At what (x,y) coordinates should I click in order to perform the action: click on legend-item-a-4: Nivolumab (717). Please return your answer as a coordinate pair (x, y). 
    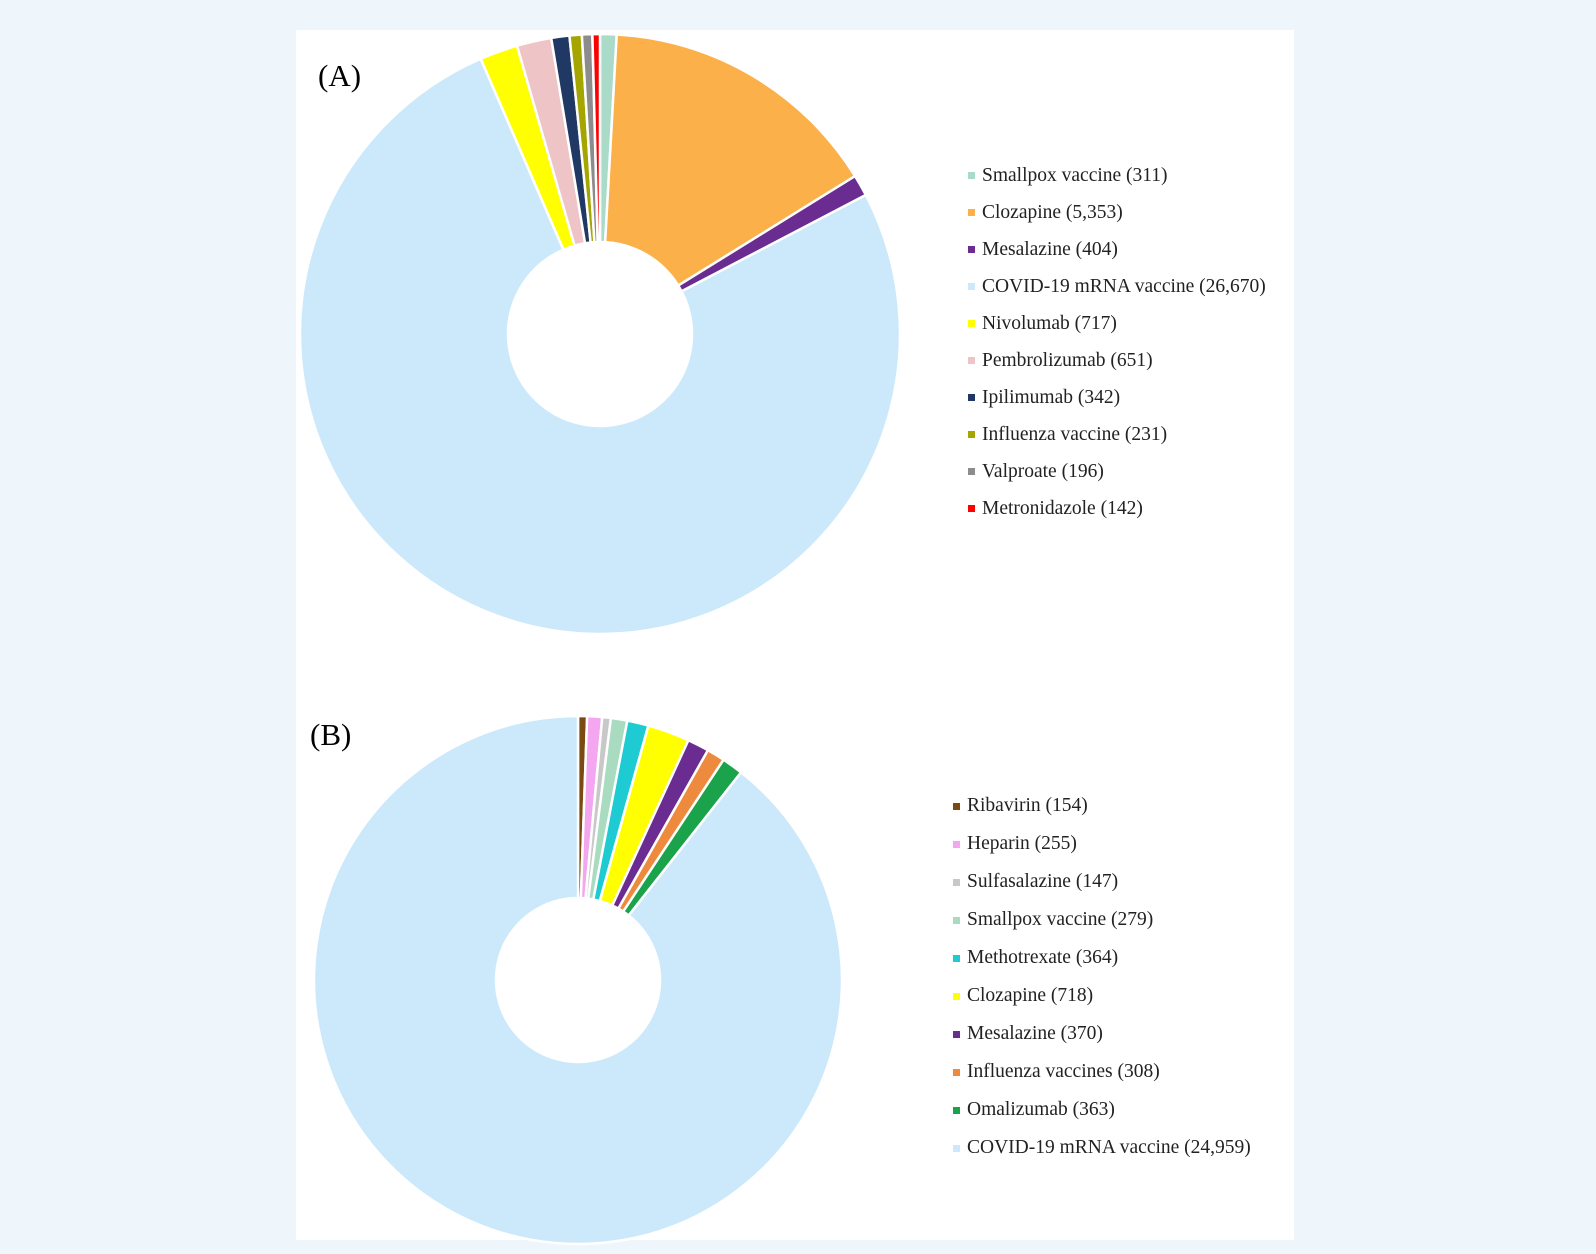
    Looking at the image, I should click on (1117, 323).